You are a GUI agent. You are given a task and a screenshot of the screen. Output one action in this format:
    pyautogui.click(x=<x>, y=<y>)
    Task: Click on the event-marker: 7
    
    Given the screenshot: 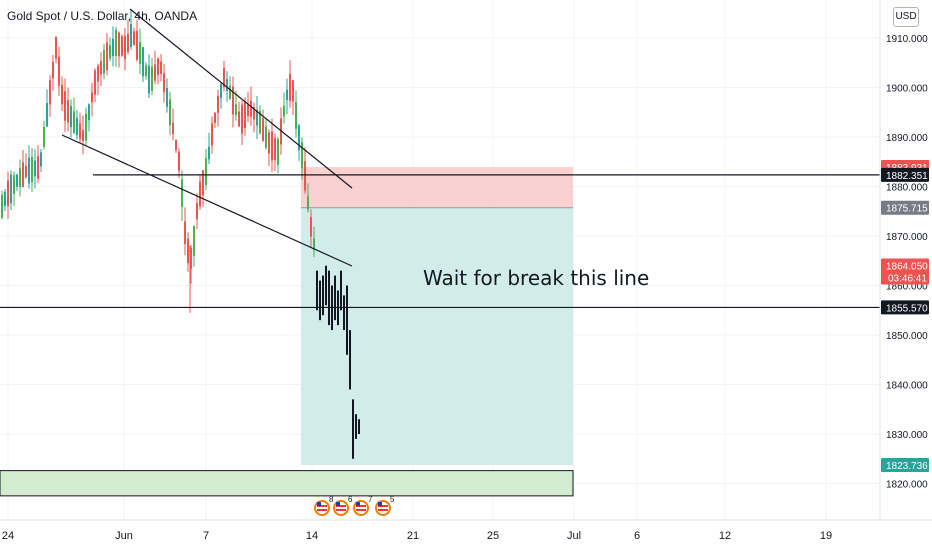 What is the action you would take?
    pyautogui.click(x=363, y=505)
    